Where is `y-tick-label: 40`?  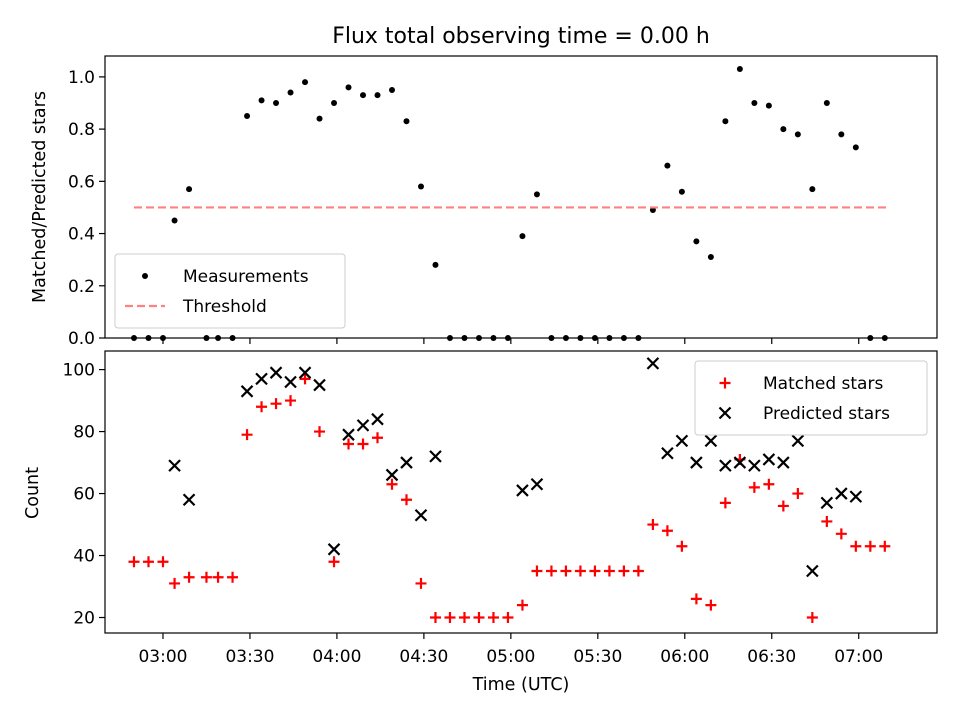
y-tick-label: 40 is located at coordinates (84, 557).